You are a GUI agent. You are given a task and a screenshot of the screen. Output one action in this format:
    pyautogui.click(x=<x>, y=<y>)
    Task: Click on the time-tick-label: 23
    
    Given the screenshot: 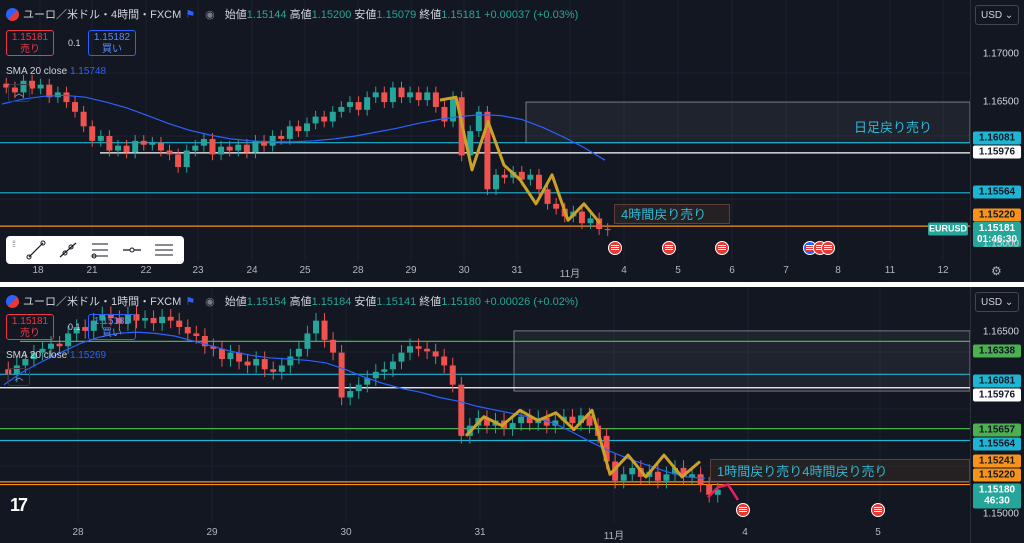 What is the action you would take?
    pyautogui.click(x=197, y=270)
    